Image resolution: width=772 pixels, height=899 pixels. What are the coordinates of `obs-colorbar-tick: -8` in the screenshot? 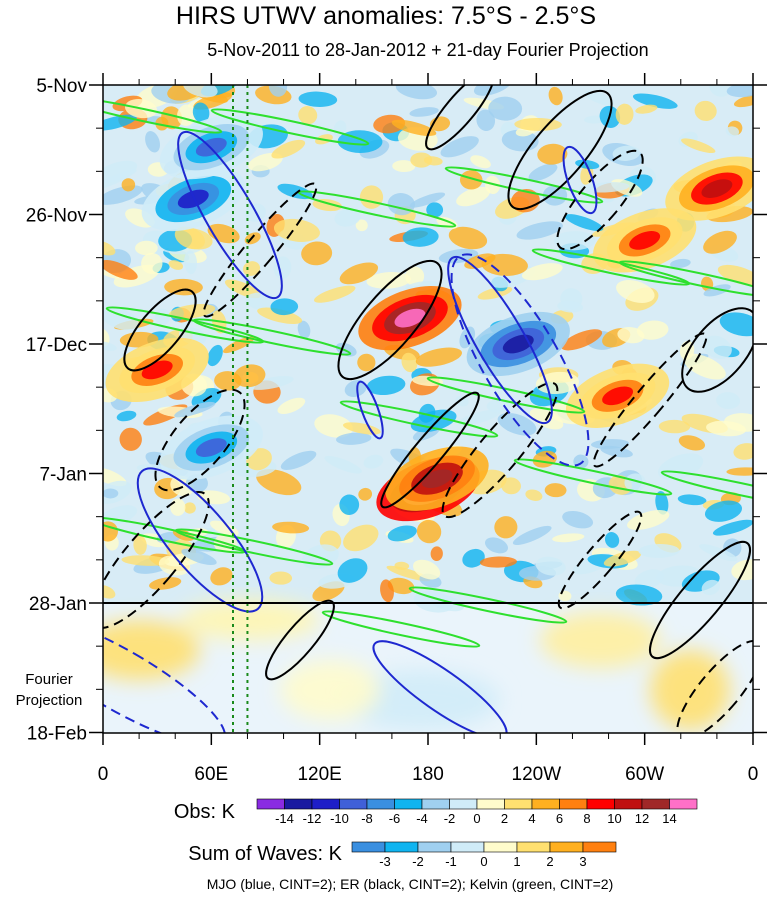 It's located at (367, 818).